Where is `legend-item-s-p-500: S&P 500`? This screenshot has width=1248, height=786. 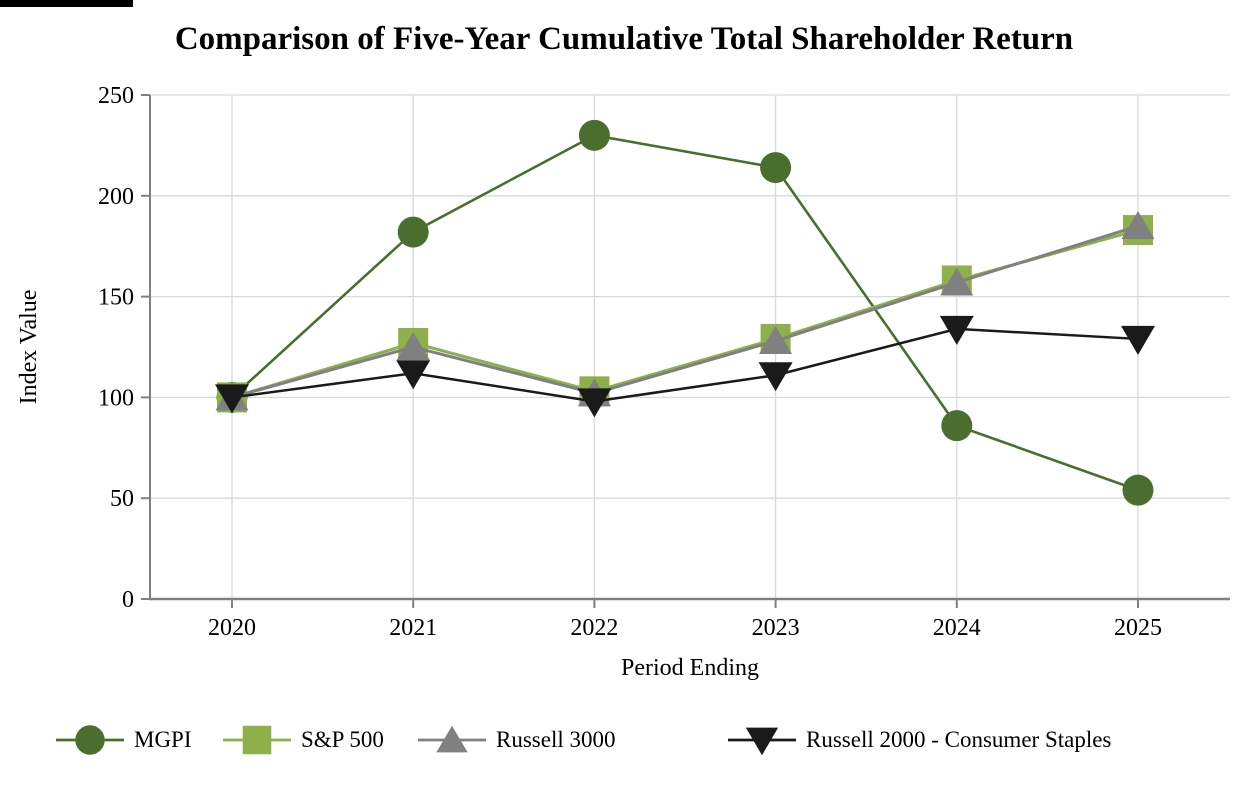 legend-item-s-p-500: S&P 500 is located at coordinates (303, 740).